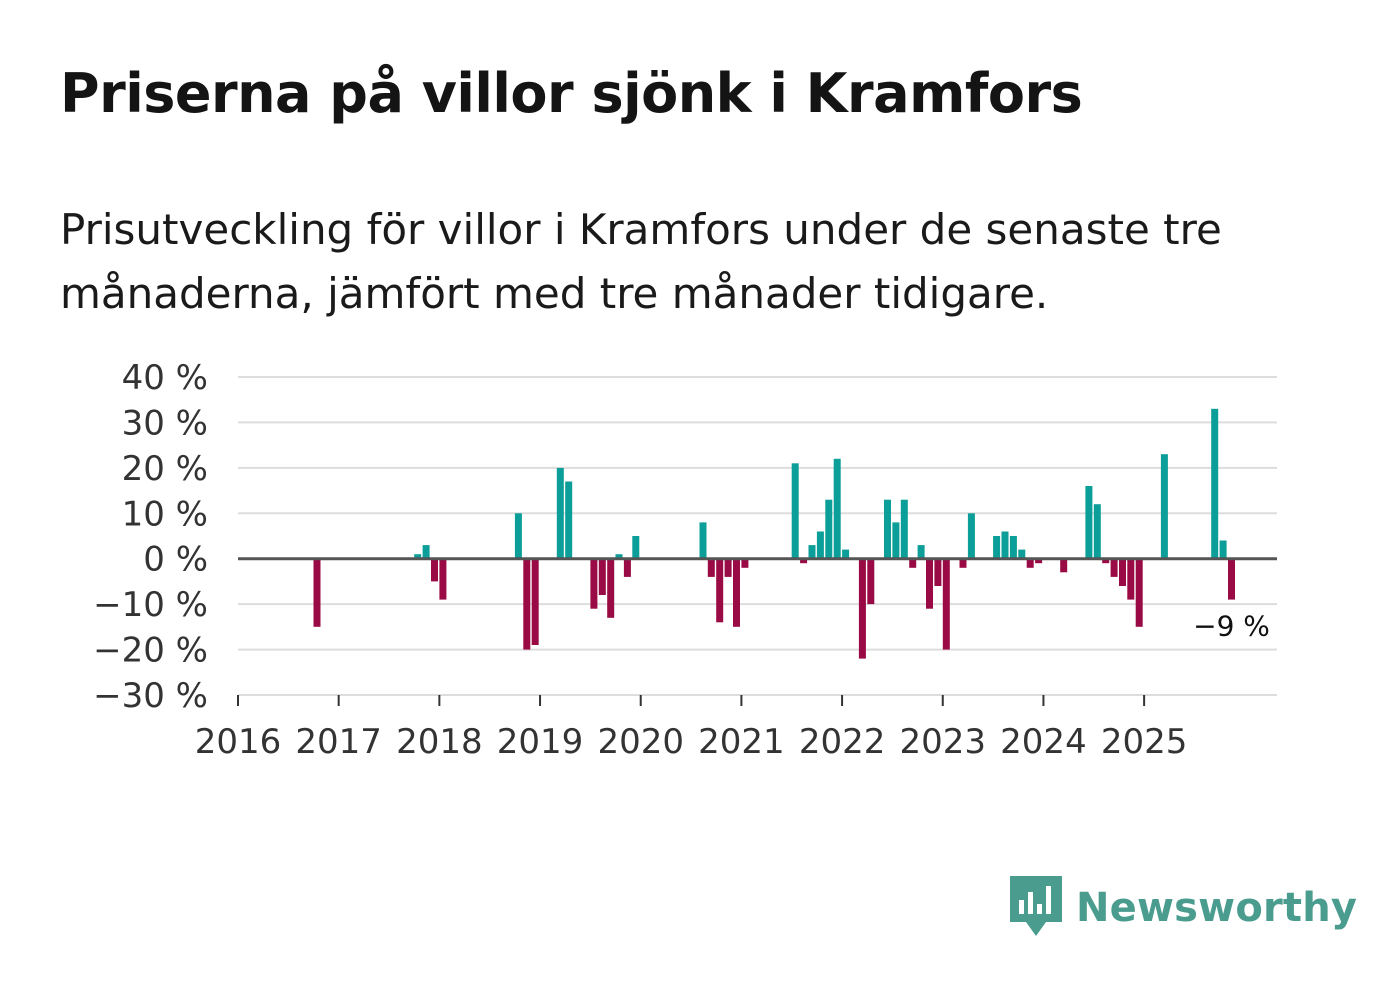  I want to click on y-tick-label: 30 %, so click(165, 423).